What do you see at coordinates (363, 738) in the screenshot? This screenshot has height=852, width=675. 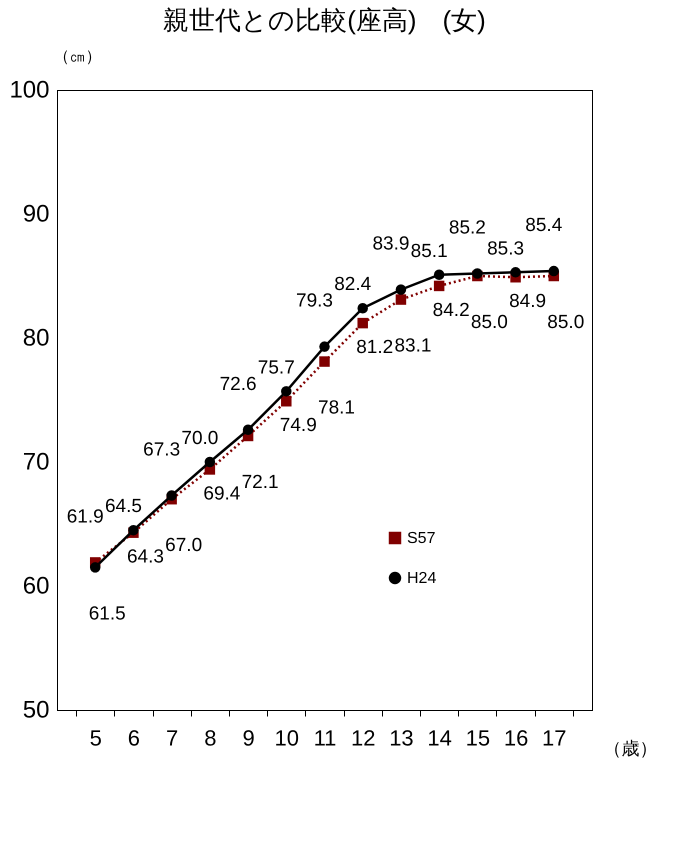 I see `x-tick-label: 12` at bounding box center [363, 738].